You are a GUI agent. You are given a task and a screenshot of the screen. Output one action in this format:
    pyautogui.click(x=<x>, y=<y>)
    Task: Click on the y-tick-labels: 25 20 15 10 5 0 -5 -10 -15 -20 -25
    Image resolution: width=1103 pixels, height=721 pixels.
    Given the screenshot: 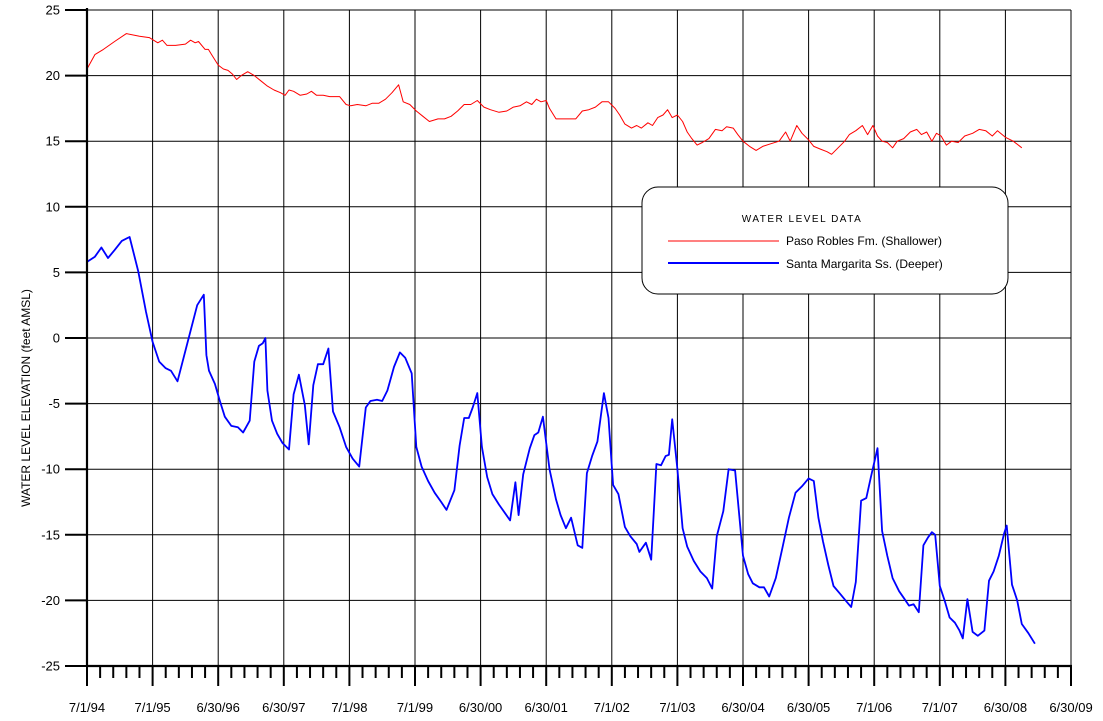 What is the action you would take?
    pyautogui.click(x=50, y=338)
    